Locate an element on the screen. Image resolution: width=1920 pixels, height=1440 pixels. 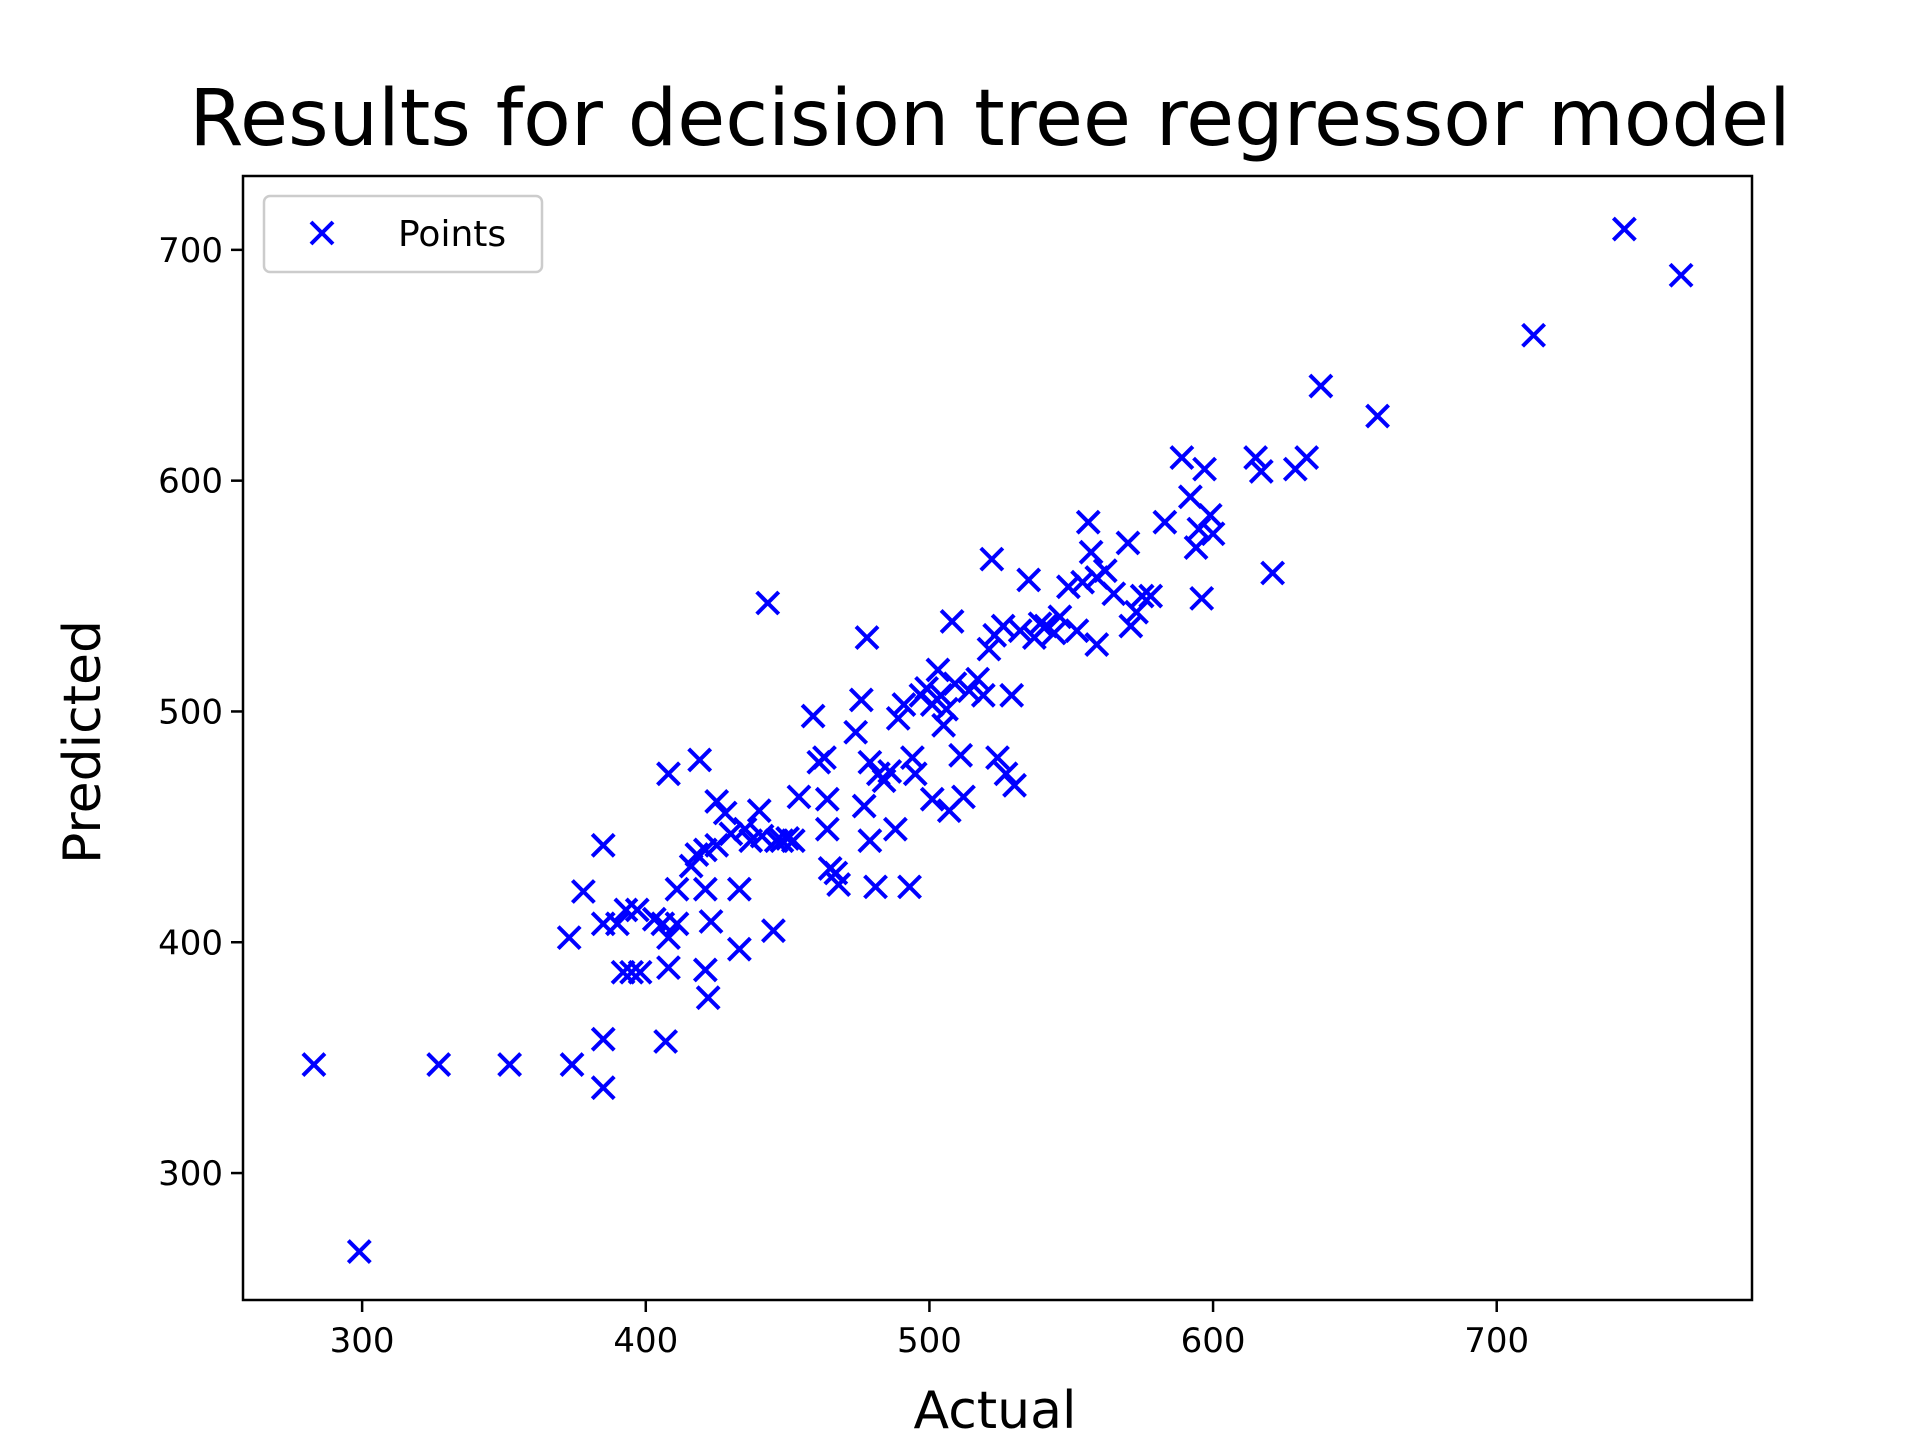
x-tick-label: 500 is located at coordinates (929, 1341).